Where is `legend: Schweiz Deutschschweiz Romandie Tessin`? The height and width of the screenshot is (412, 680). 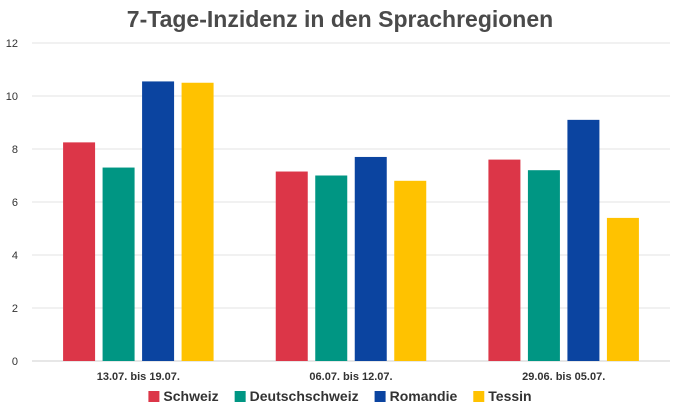
legend: Schweiz Deutschschweiz Romandie Tessin is located at coordinates (340, 396).